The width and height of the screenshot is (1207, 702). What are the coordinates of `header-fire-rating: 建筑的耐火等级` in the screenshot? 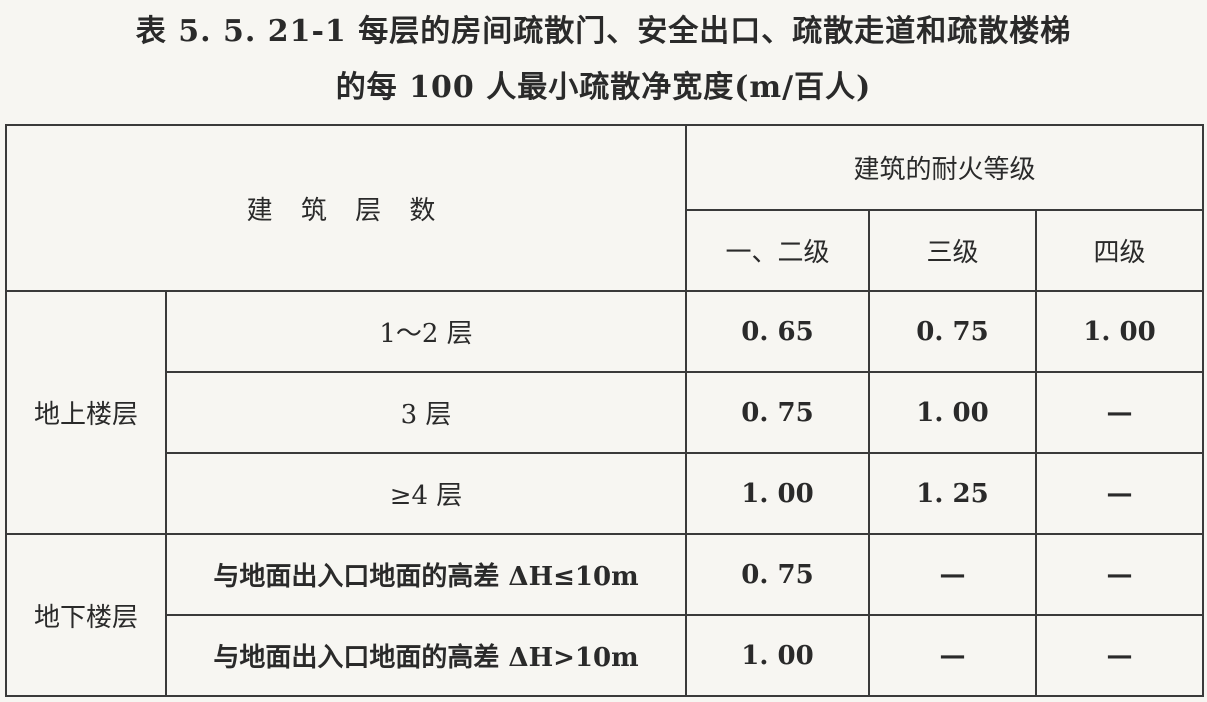 It's located at (944, 167).